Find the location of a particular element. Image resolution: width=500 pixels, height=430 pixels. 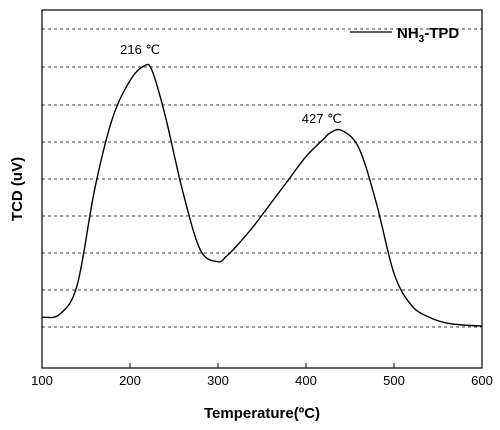

x-tick-label: 200 is located at coordinates (130, 380).